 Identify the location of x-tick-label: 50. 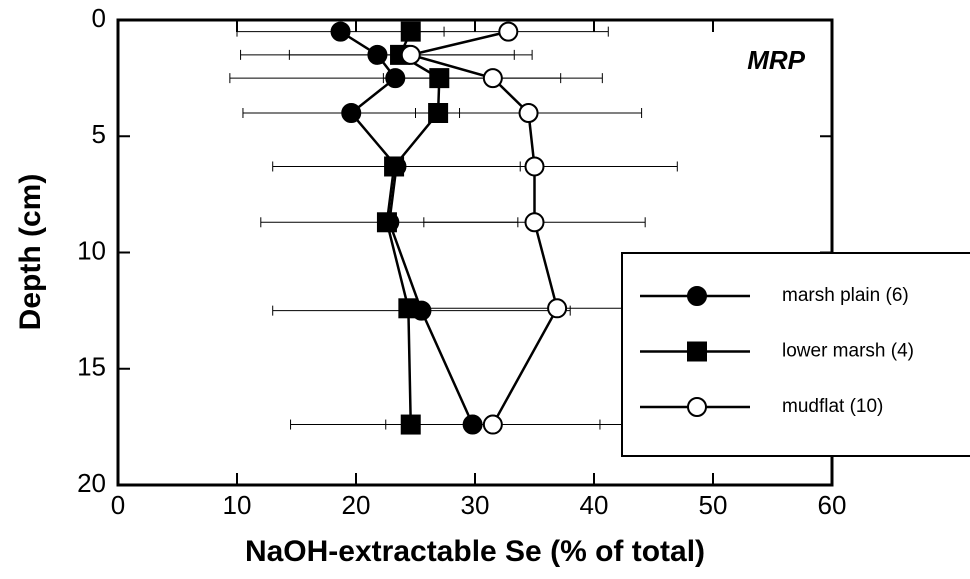
(713, 505).